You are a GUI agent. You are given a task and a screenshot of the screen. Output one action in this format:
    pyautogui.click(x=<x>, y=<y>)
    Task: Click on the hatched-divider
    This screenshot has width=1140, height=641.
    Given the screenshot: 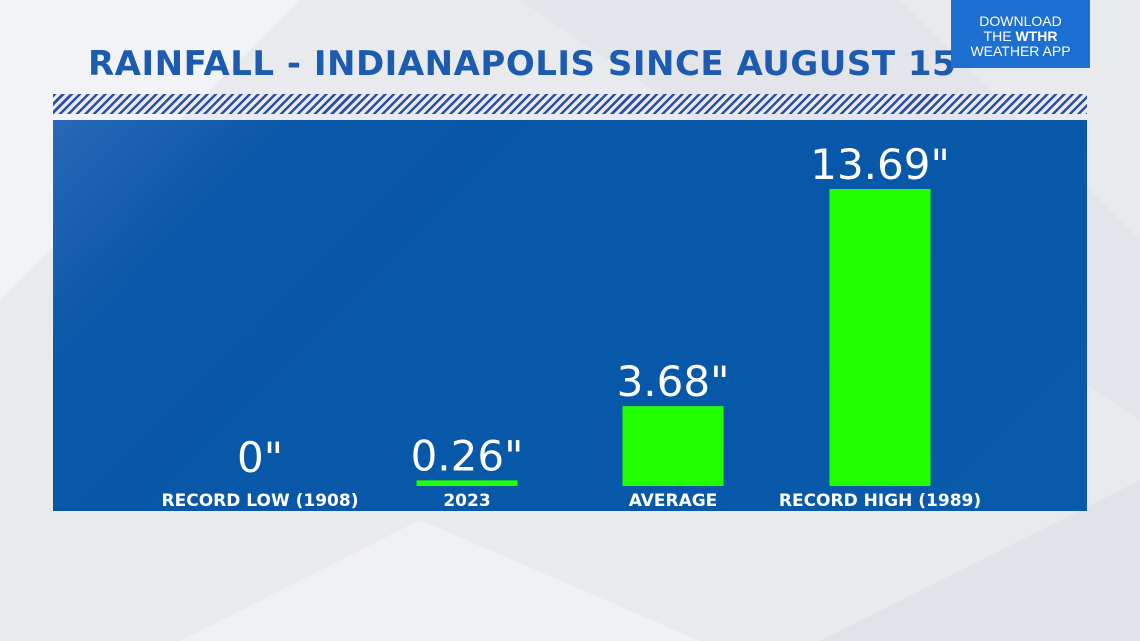 What is the action you would take?
    pyautogui.click(x=570, y=104)
    